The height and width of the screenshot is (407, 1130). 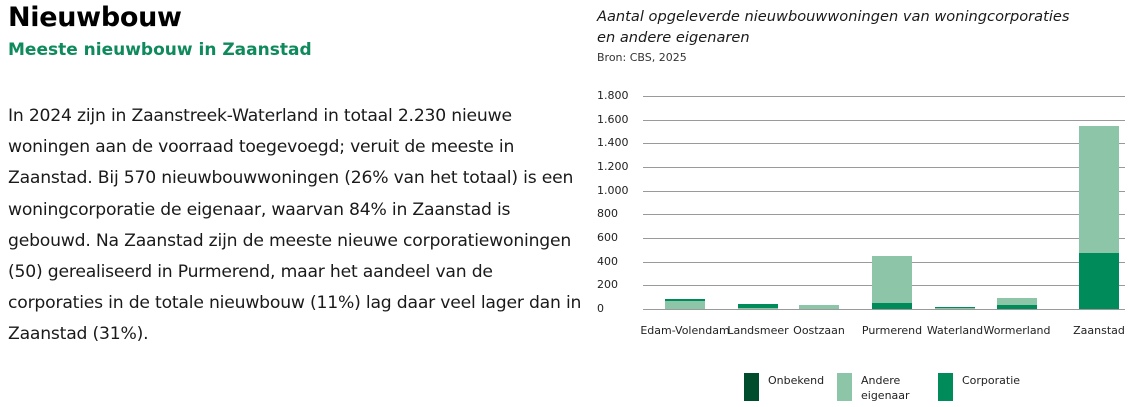 What do you see at coordinates (607, 213) in the screenshot?
I see `y-tick-label: 800` at bounding box center [607, 213].